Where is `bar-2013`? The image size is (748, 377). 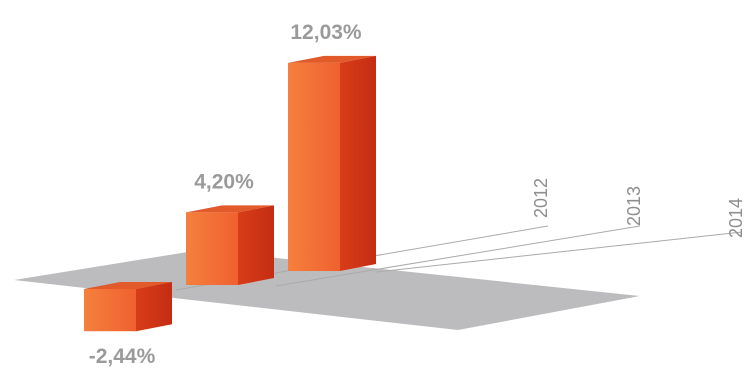 bar-2013 is located at coordinates (230, 245).